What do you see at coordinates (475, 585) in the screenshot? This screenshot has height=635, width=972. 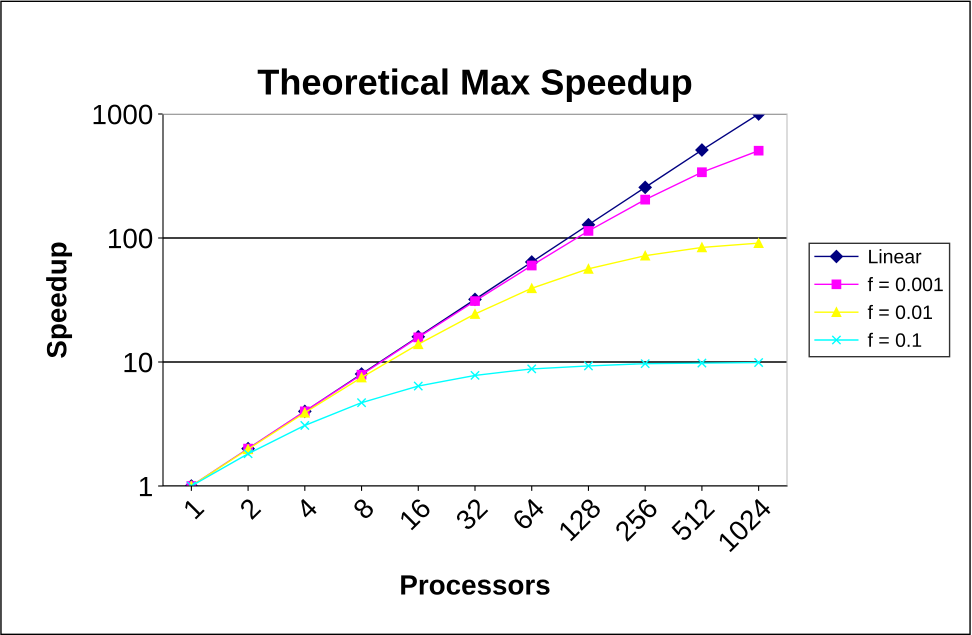 I see `x-axis-title: Processors` at bounding box center [475, 585].